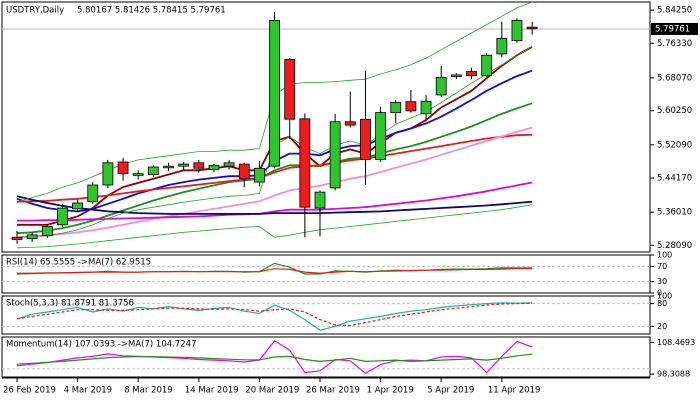 The image size is (700, 404). Describe the element at coordinates (390, 391) in the screenshot. I see `x-tick-label: 1 Apr 2019` at that location.